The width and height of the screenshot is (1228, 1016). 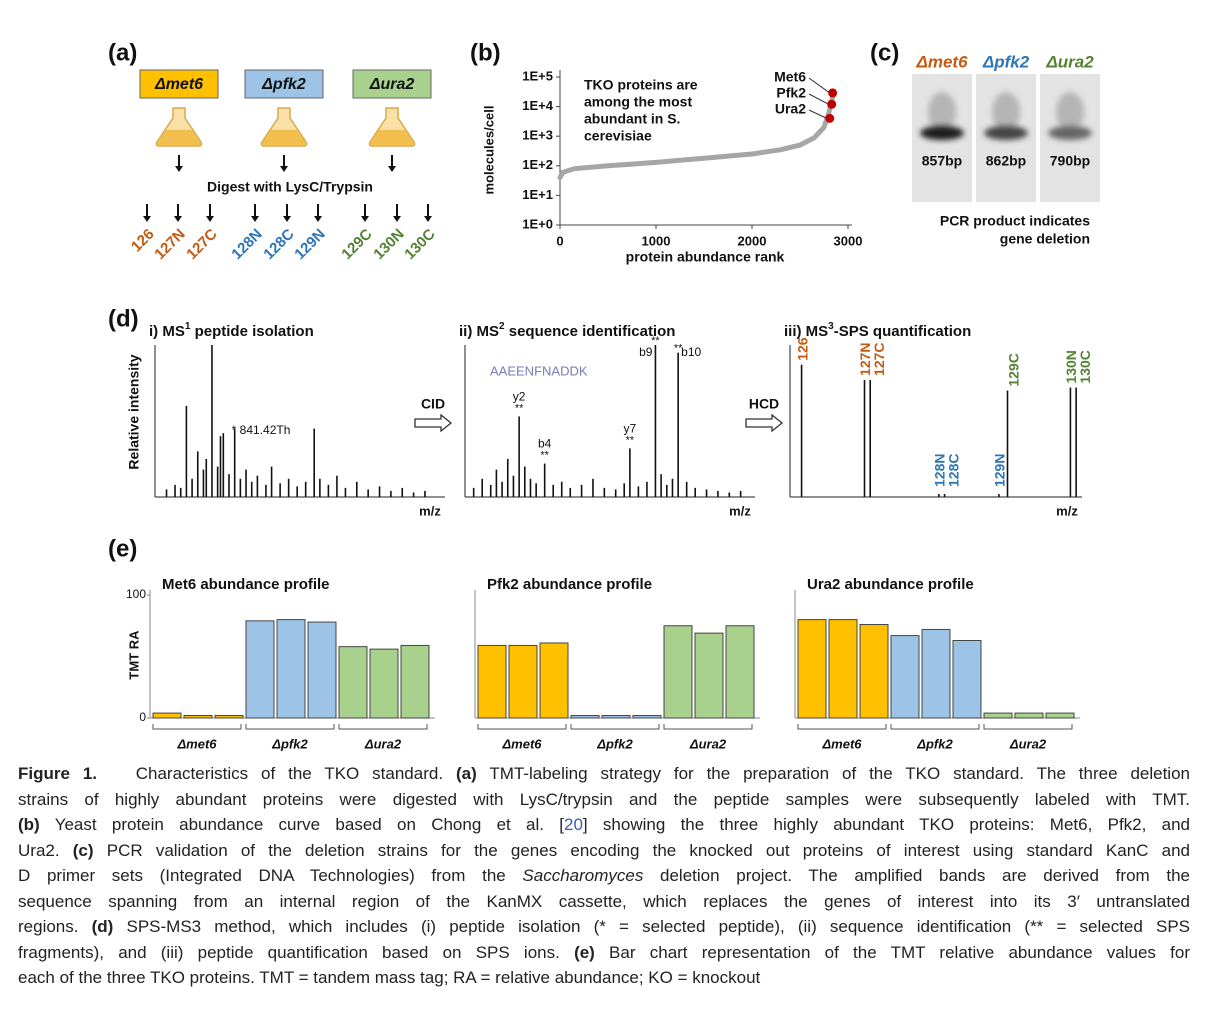 I want to click on y-axis-label: Relative intensity, so click(x=134, y=411).